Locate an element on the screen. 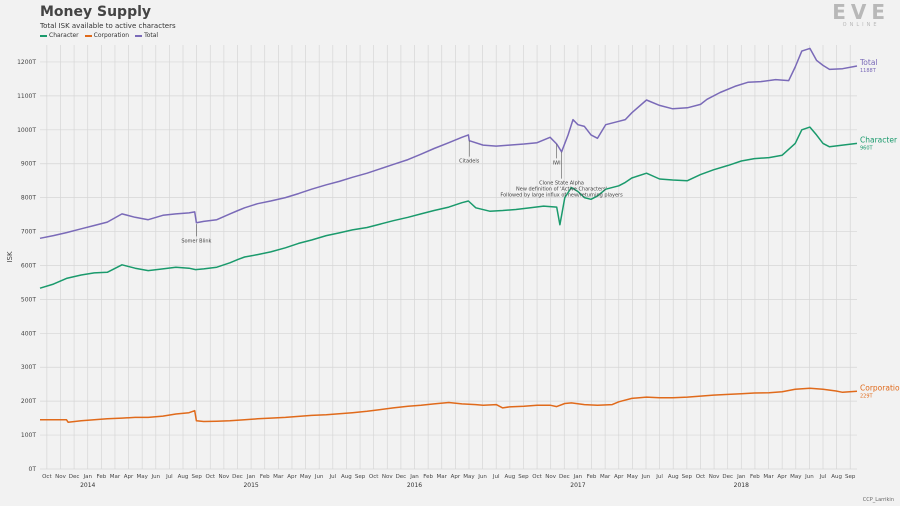 This screenshot has width=900, height=506. annotation-text-clone-state-alpha: New definition of 'Active Characters' is located at coordinates (561, 190).